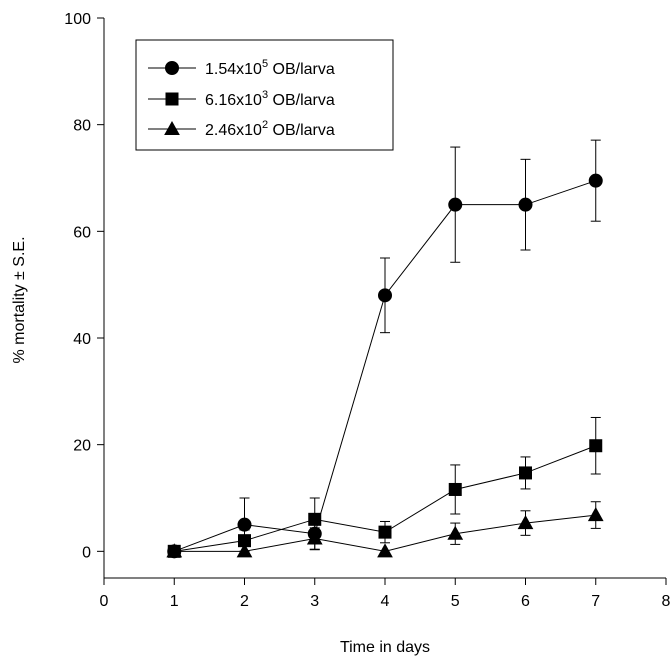 The height and width of the screenshot is (662, 672). I want to click on legend-label: 6.16x103 OB/larva, so click(270, 99).